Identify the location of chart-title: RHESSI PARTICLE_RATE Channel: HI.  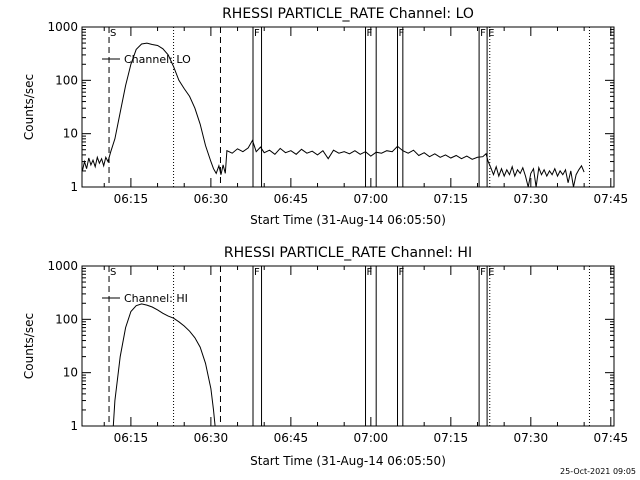
(348, 253).